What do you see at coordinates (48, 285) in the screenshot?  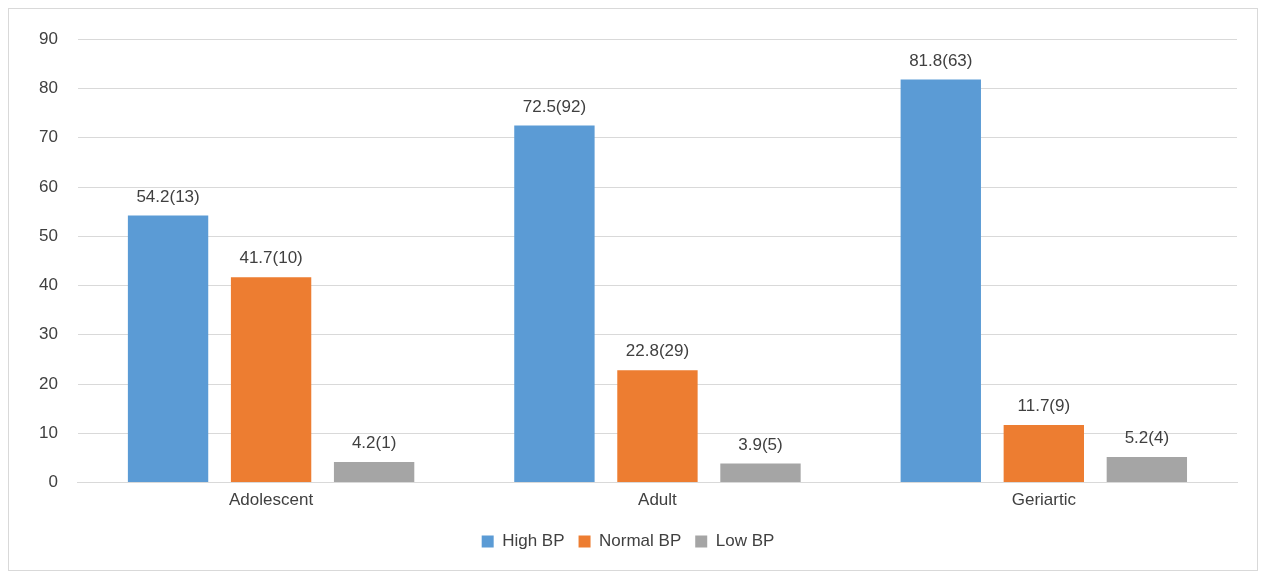 I see `y-tick-label: 40` at bounding box center [48, 285].